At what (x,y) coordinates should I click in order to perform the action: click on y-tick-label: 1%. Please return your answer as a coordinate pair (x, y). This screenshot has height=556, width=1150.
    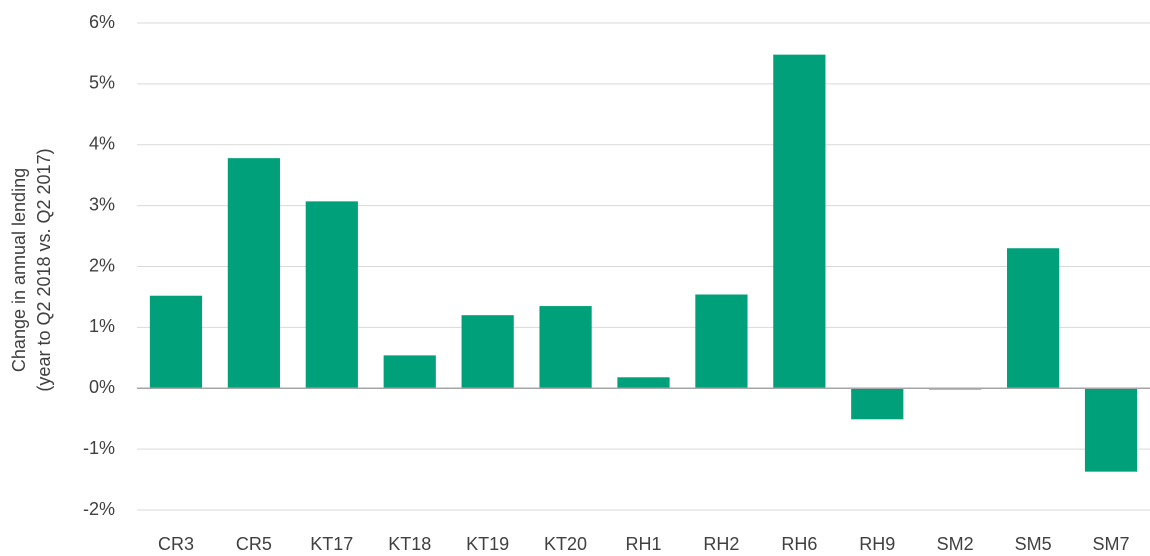
    Looking at the image, I should click on (102, 326).